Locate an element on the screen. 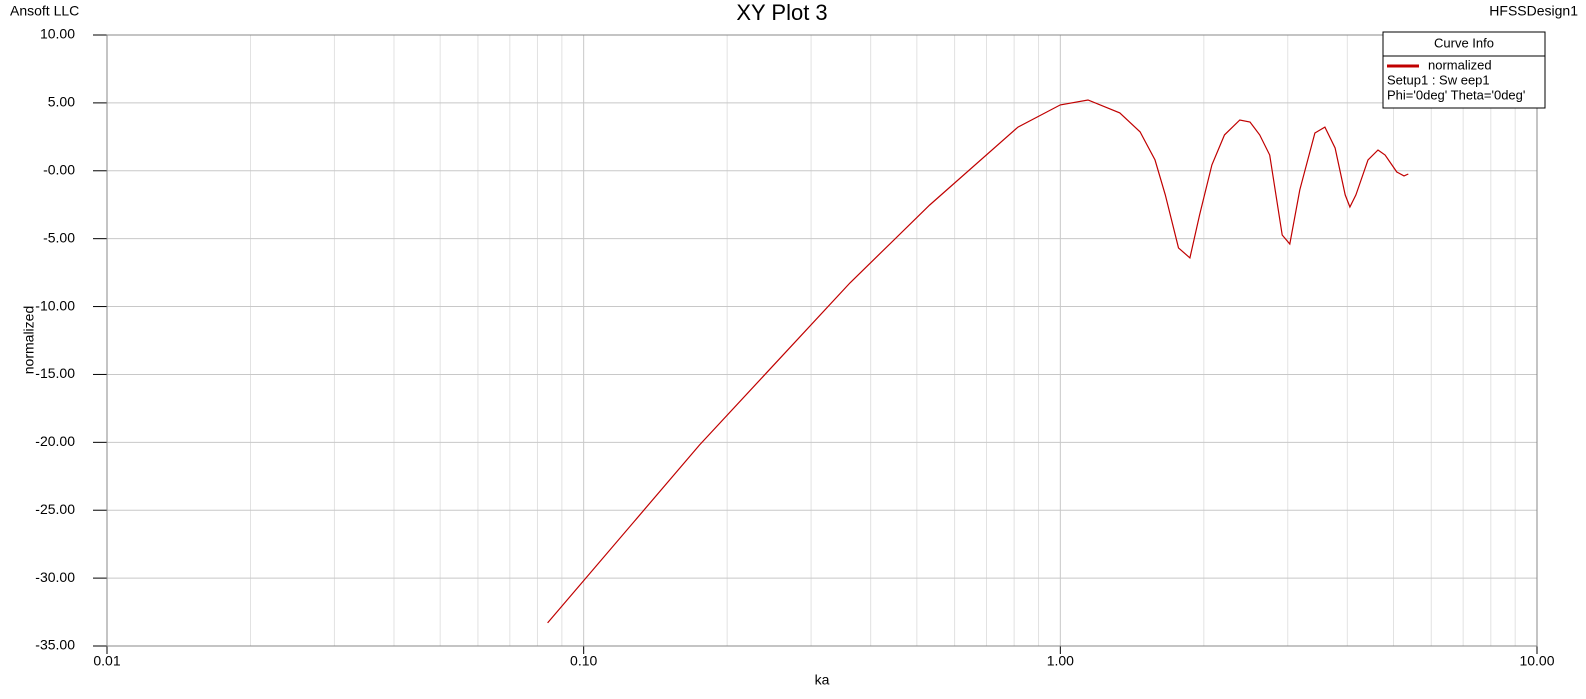 The height and width of the screenshot is (699, 1586). y-tick-label: -35.00 is located at coordinates (55, 645).